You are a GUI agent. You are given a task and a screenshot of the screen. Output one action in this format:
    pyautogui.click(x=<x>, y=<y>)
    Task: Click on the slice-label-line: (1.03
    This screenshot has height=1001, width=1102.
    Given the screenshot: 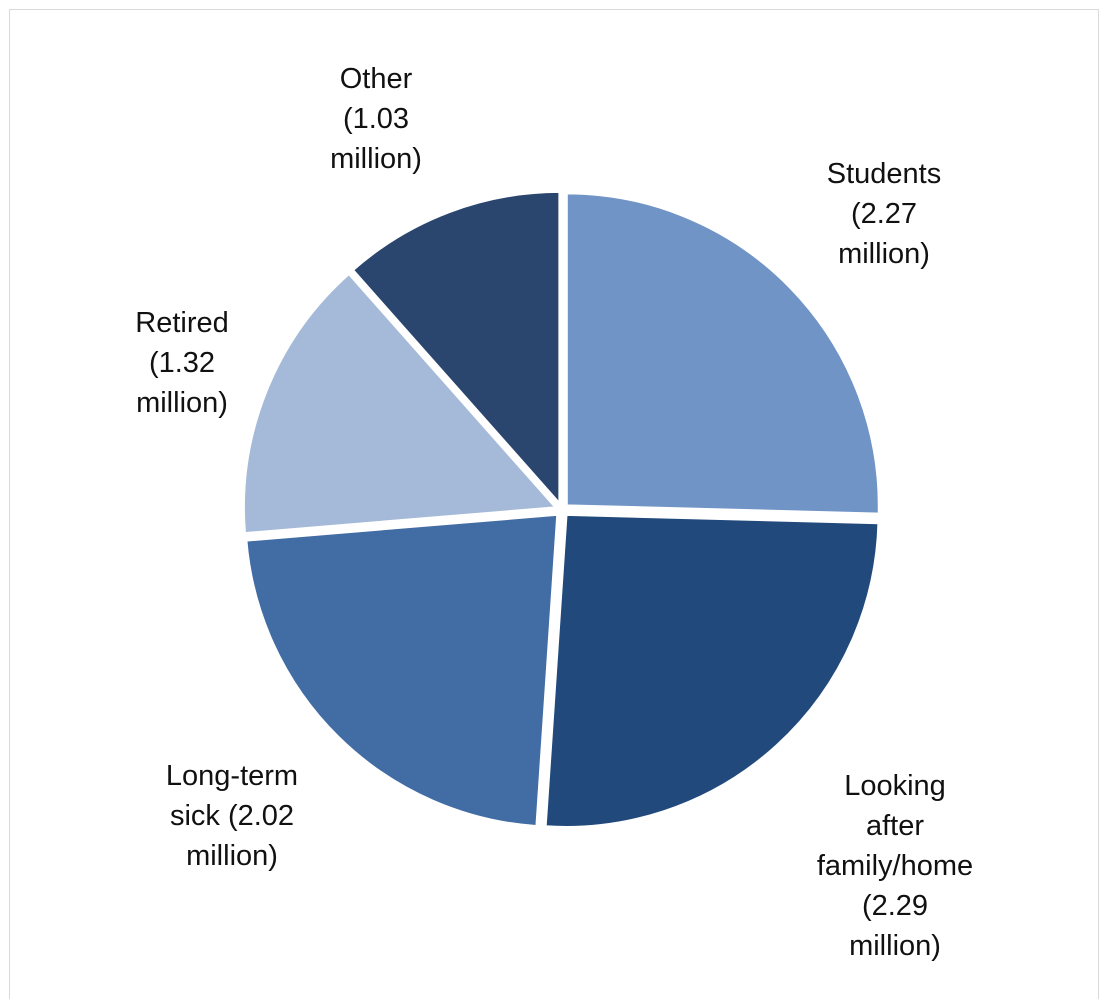 What is the action you would take?
    pyautogui.click(x=376, y=119)
    